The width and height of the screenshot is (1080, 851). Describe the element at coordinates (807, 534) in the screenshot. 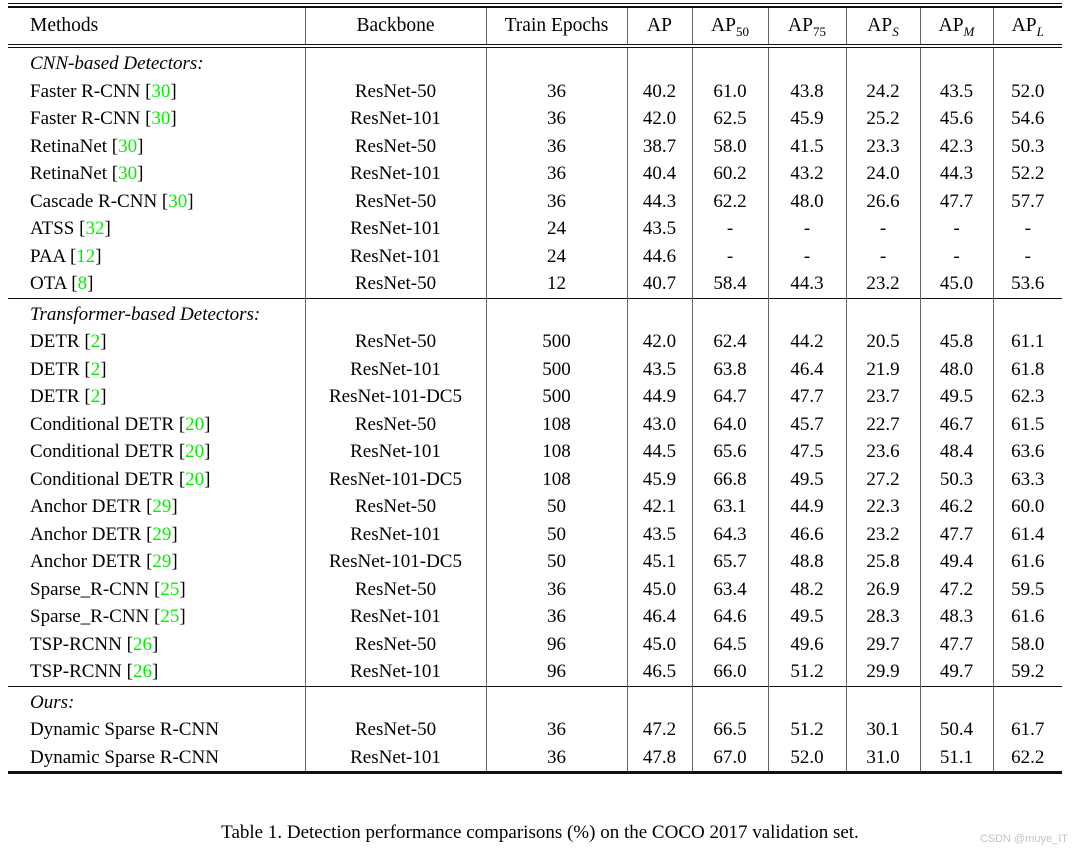

I see `metric-cell: 46.6` at that location.